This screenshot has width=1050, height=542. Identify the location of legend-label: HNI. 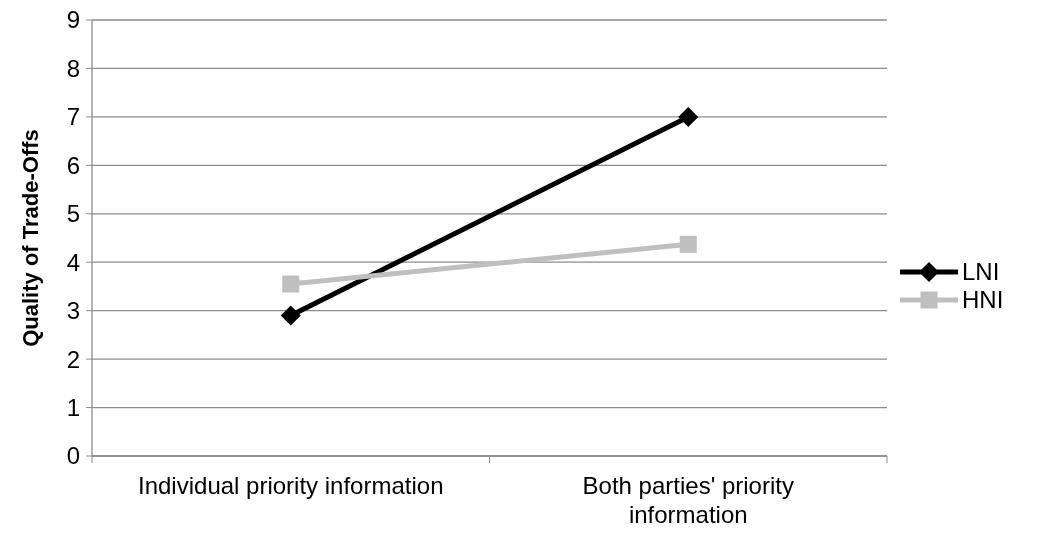
(983, 300).